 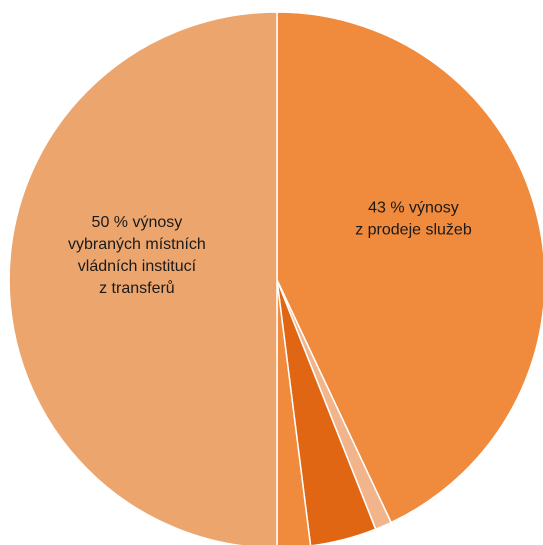 I want to click on pie-slice-label-line: vybraných místních, so click(x=137, y=244).